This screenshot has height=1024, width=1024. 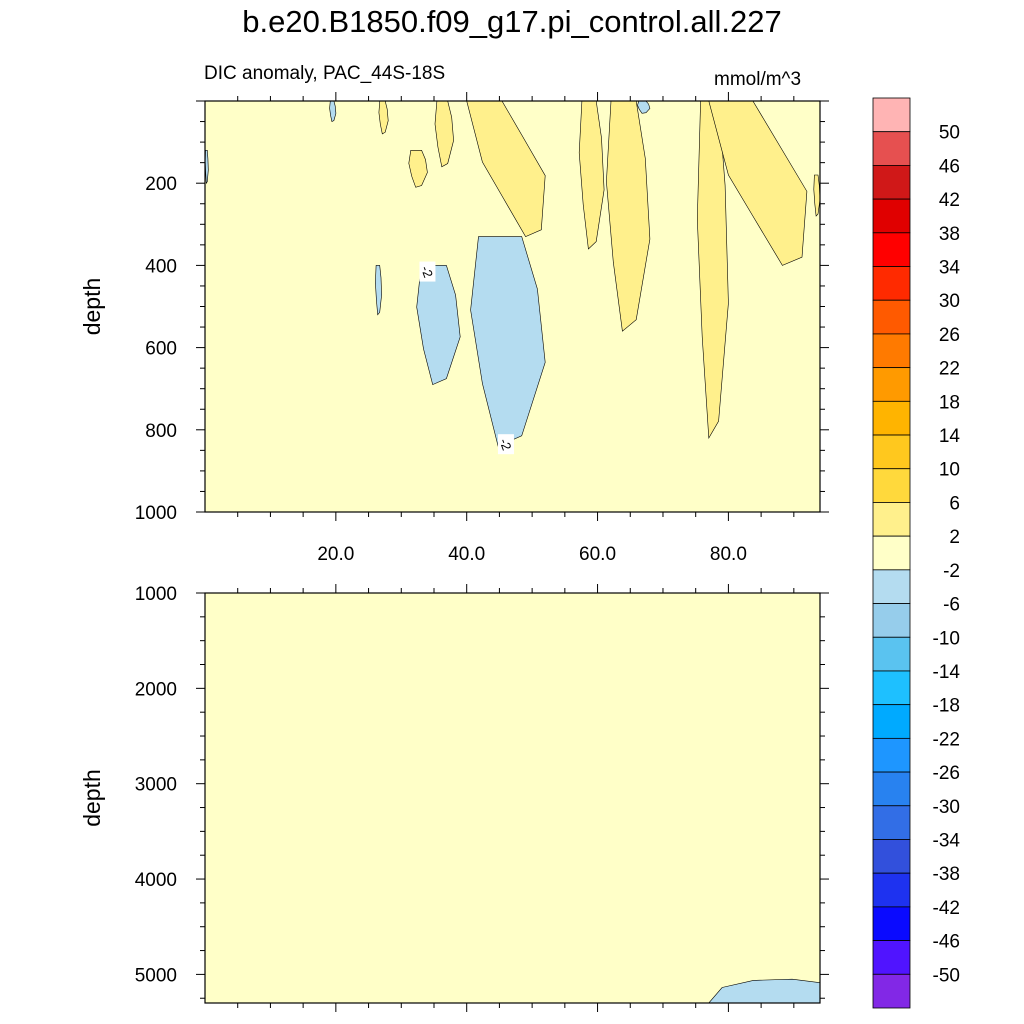 I want to click on colorbar-label: -46, so click(x=946, y=942).